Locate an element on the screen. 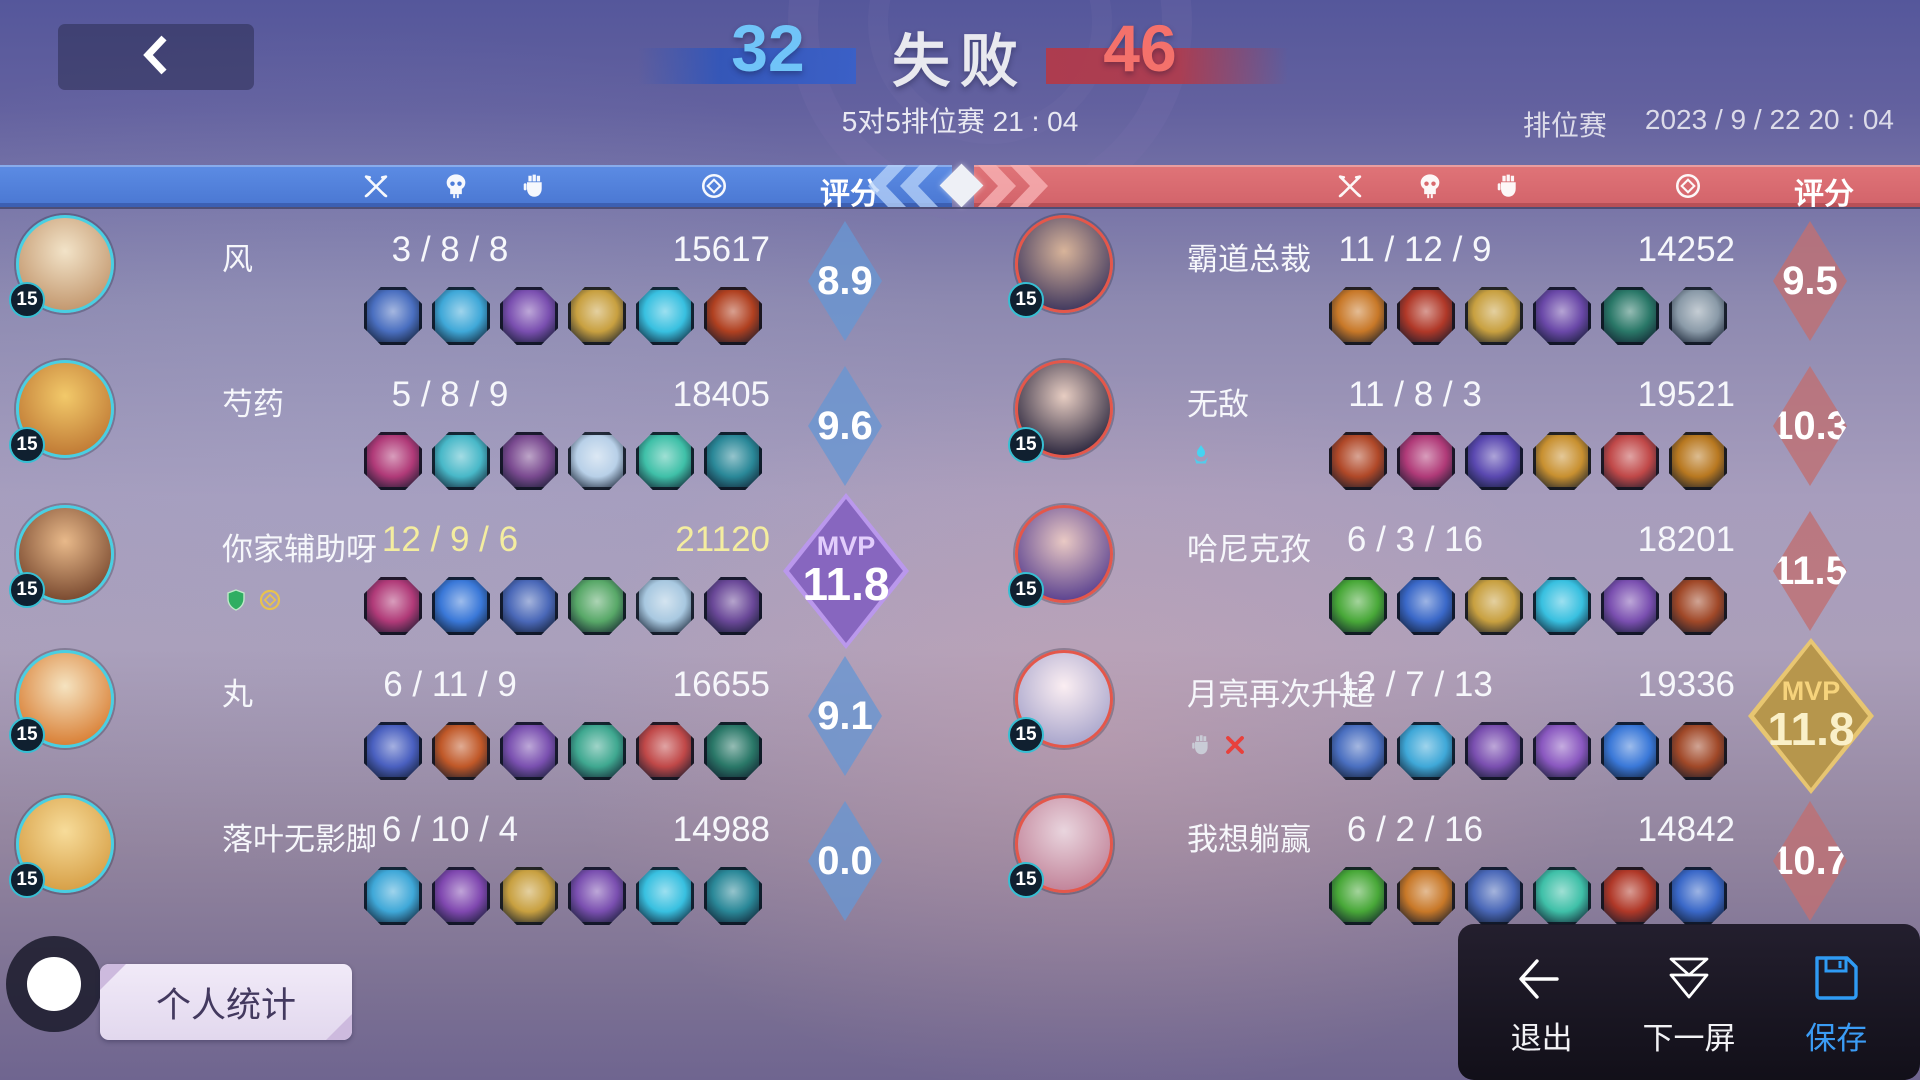 The image size is (1920, 1080). back-button is located at coordinates (156, 57).